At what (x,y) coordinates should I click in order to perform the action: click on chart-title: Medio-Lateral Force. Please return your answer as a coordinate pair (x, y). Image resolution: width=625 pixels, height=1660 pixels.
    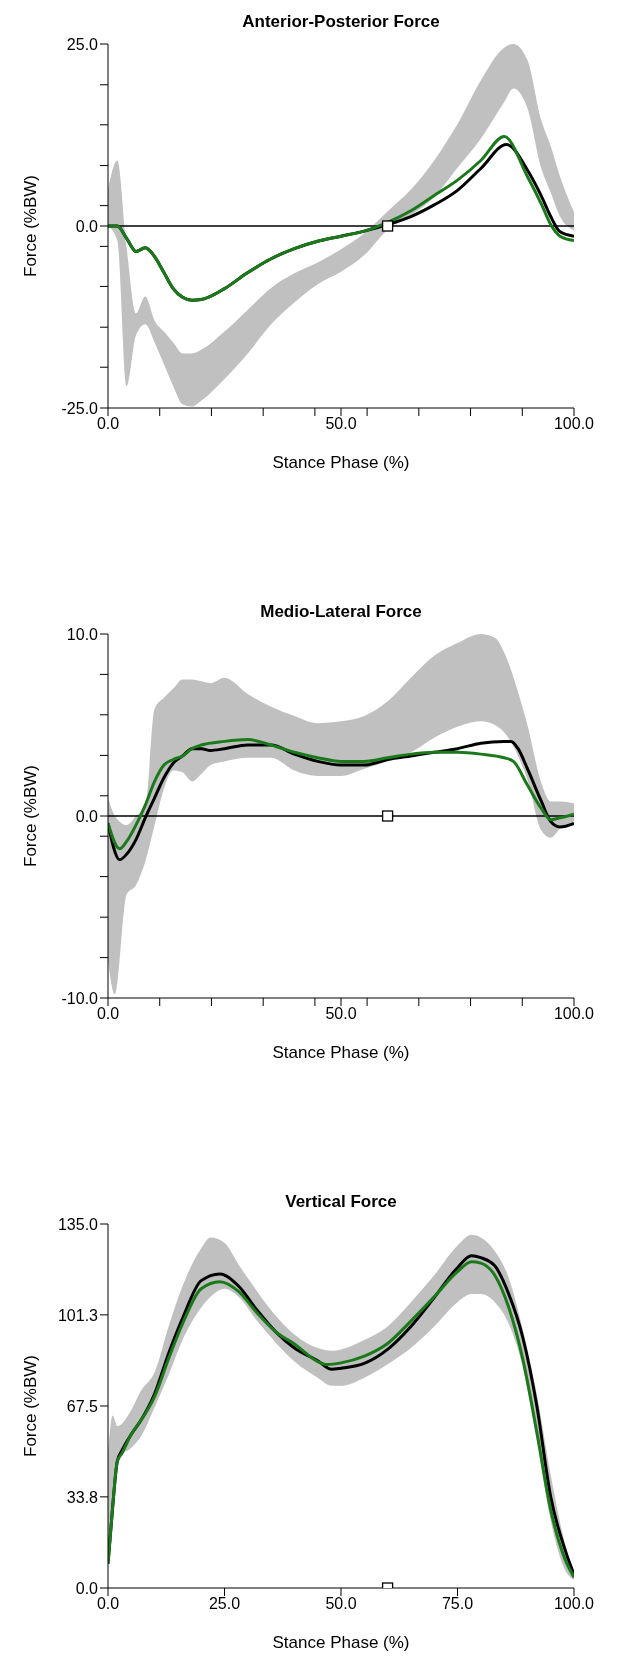
    Looking at the image, I should click on (341, 612).